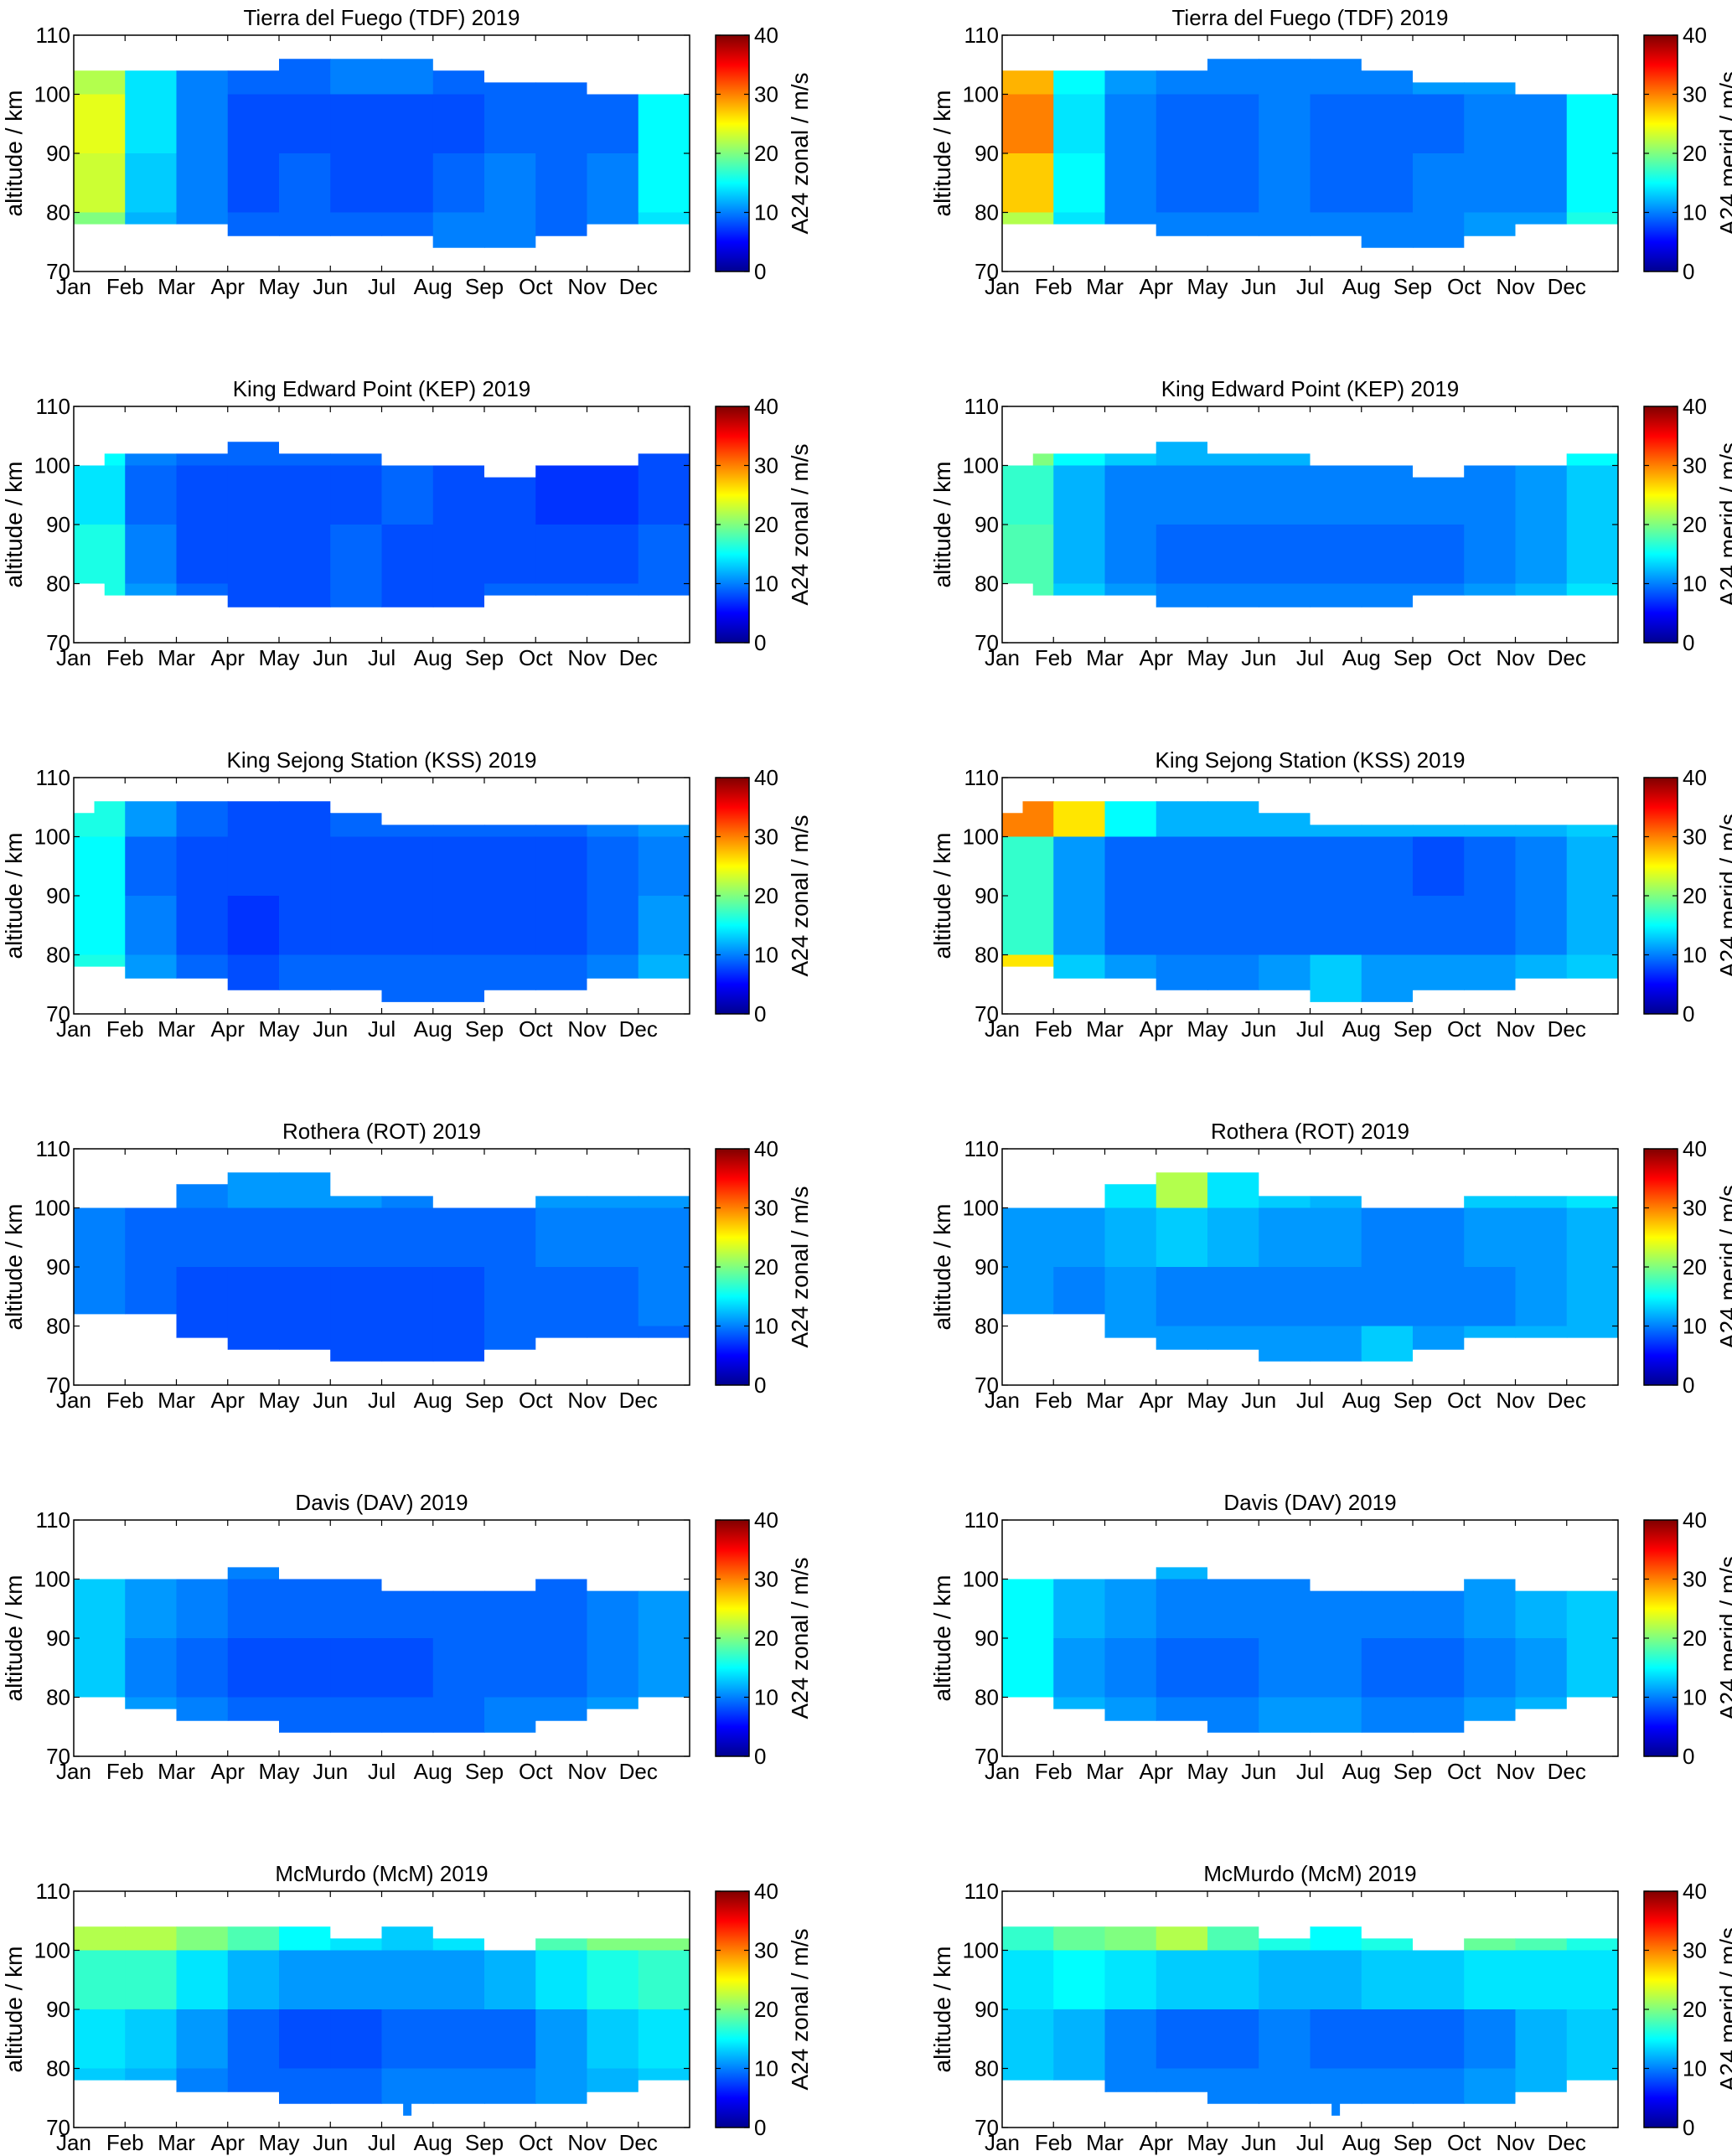  What do you see at coordinates (14, 1639) in the screenshot?
I see `y-axis-label: altitude / km` at bounding box center [14, 1639].